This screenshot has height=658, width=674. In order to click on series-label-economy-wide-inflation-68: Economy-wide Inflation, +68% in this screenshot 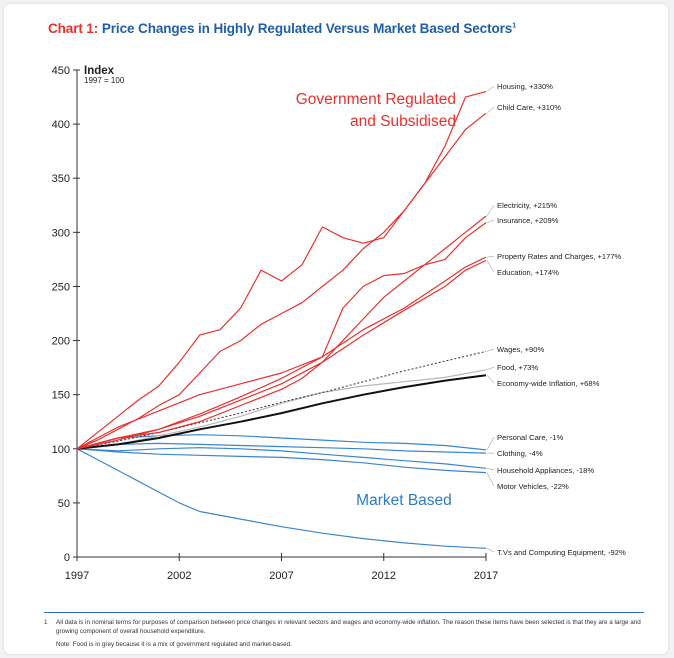, I will do `click(548, 383)`.